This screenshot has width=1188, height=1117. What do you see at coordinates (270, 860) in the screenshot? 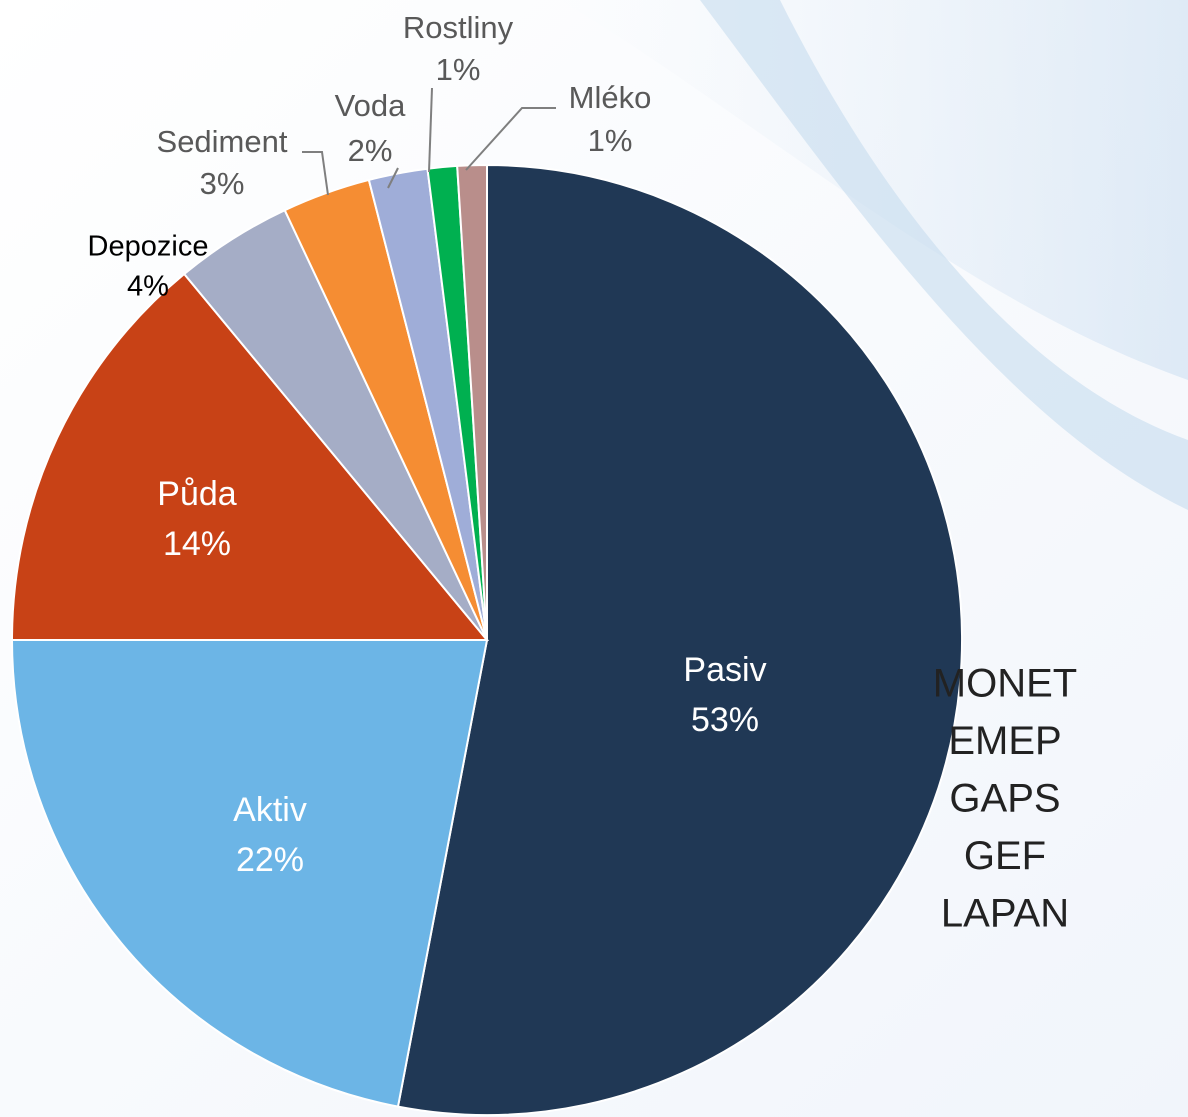
I see `slice-value-label: 22%` at bounding box center [270, 860].